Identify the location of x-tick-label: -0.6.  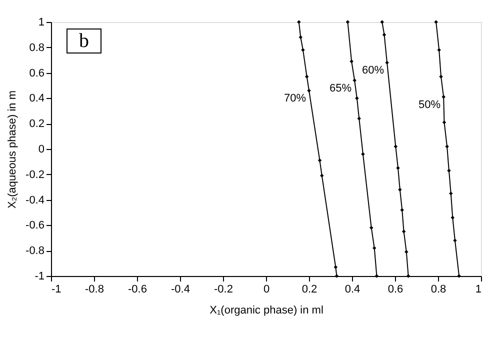
(137, 290).